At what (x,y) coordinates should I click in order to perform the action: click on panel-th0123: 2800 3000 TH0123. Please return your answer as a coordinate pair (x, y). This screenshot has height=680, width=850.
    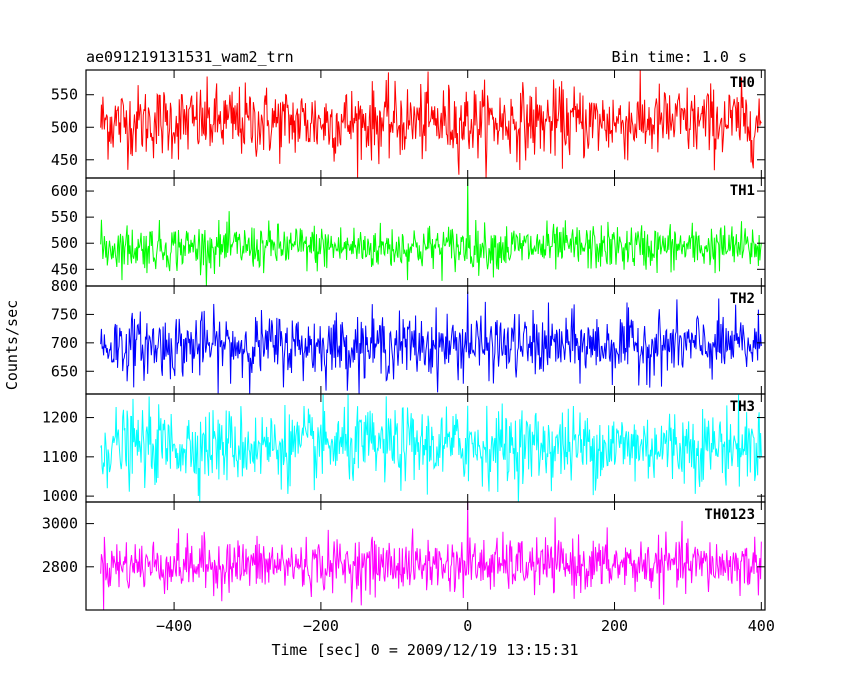
    Looking at the image, I should click on (404, 556).